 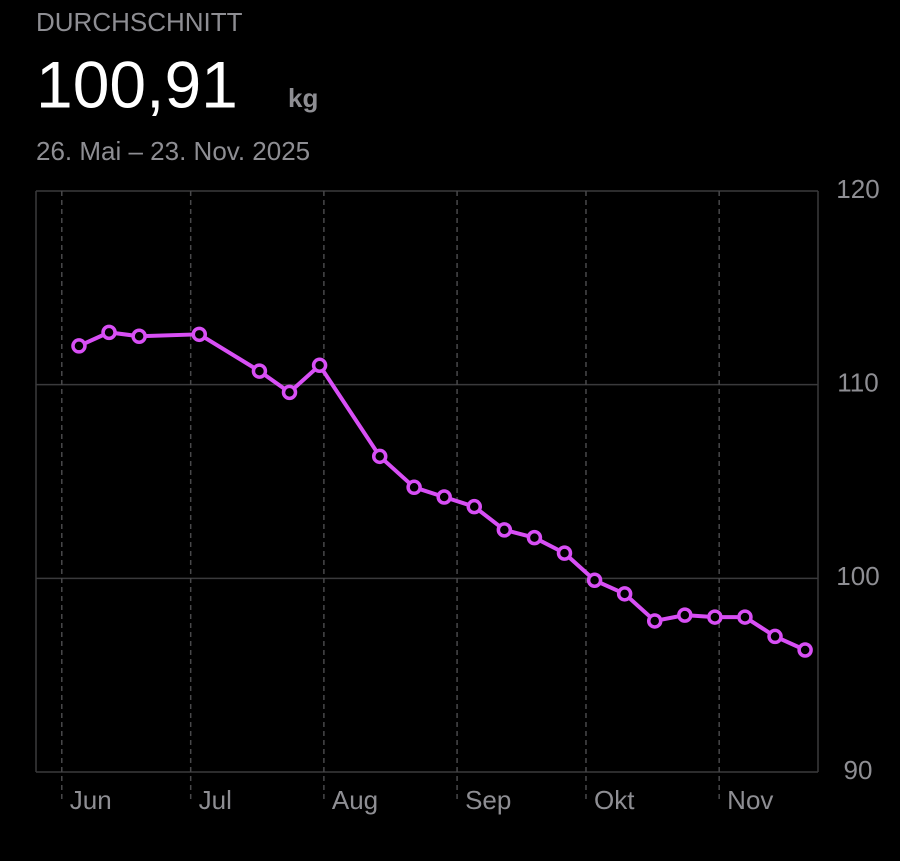 I want to click on x-tick-label: Jul, so click(x=215, y=800).